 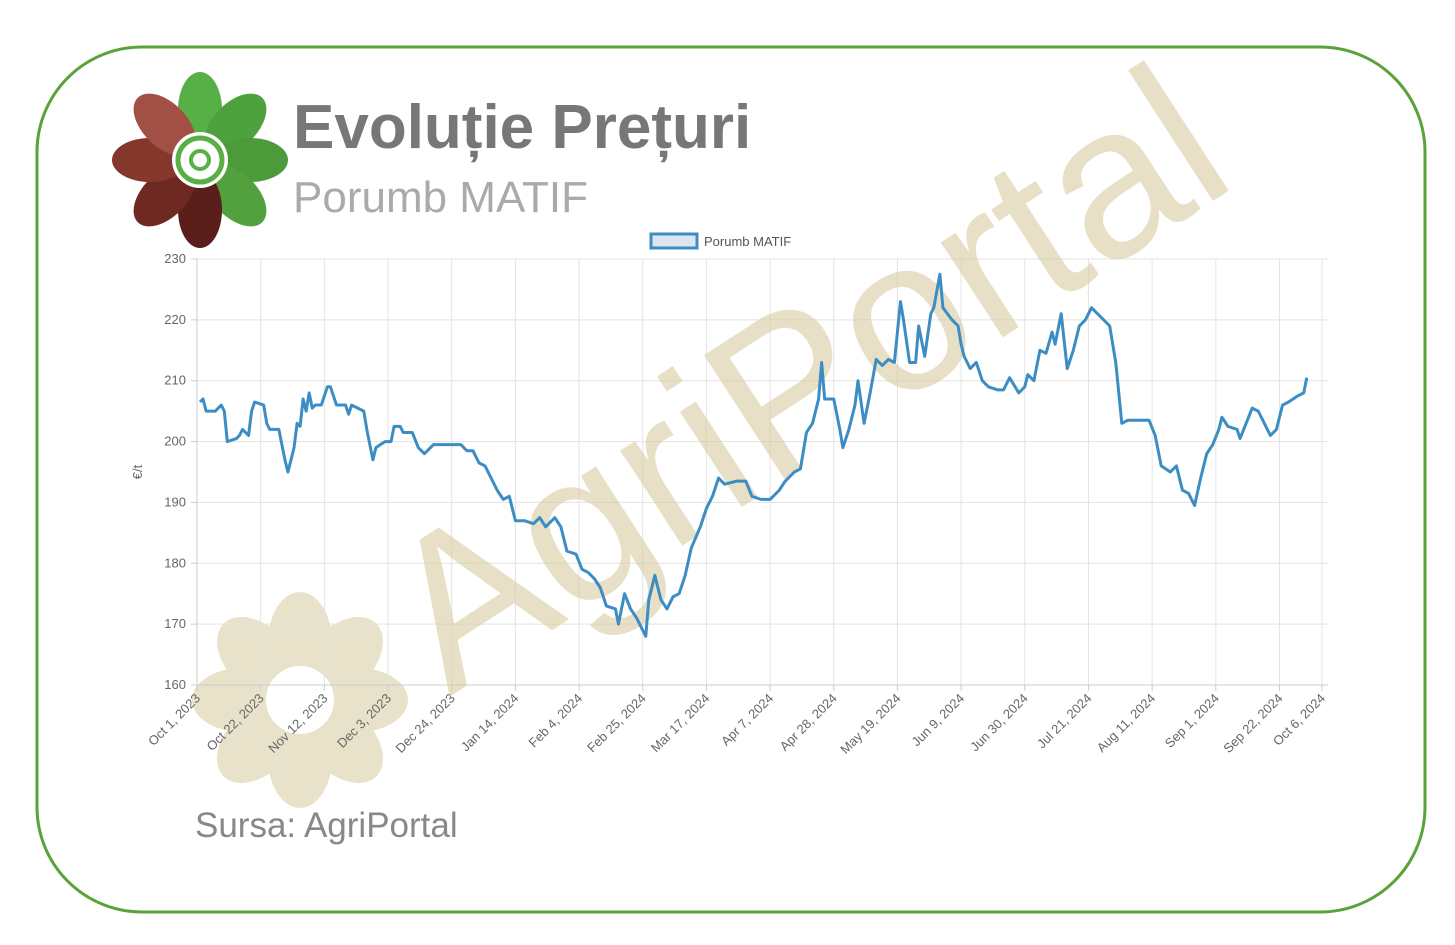 What do you see at coordinates (175, 623) in the screenshot?
I see `y-tick-label: 170` at bounding box center [175, 623].